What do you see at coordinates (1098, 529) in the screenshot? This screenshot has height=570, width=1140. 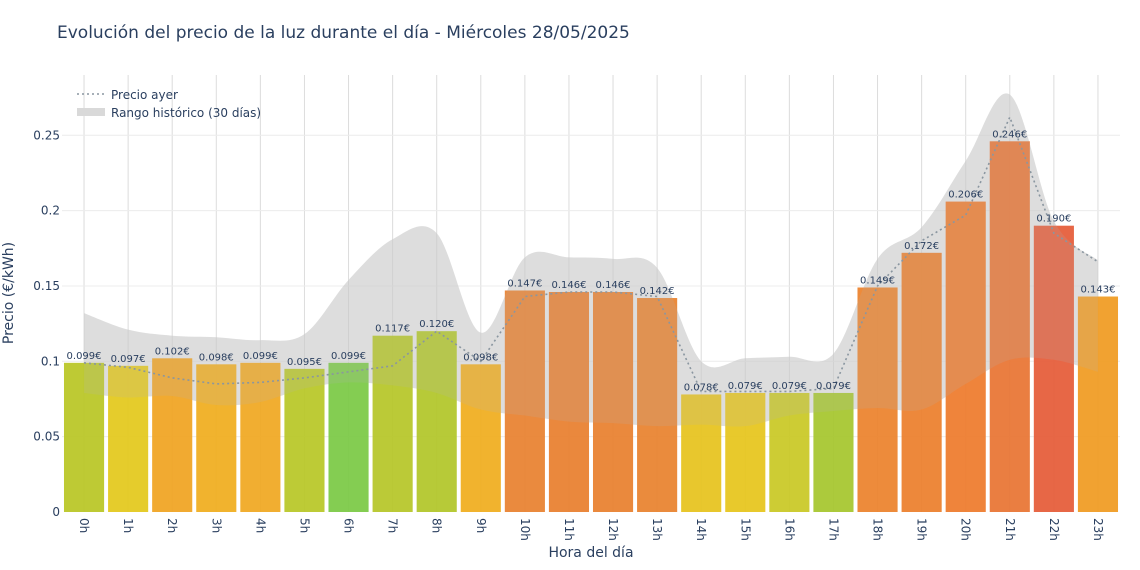 I see `x-tick-label: 23h` at bounding box center [1098, 529].